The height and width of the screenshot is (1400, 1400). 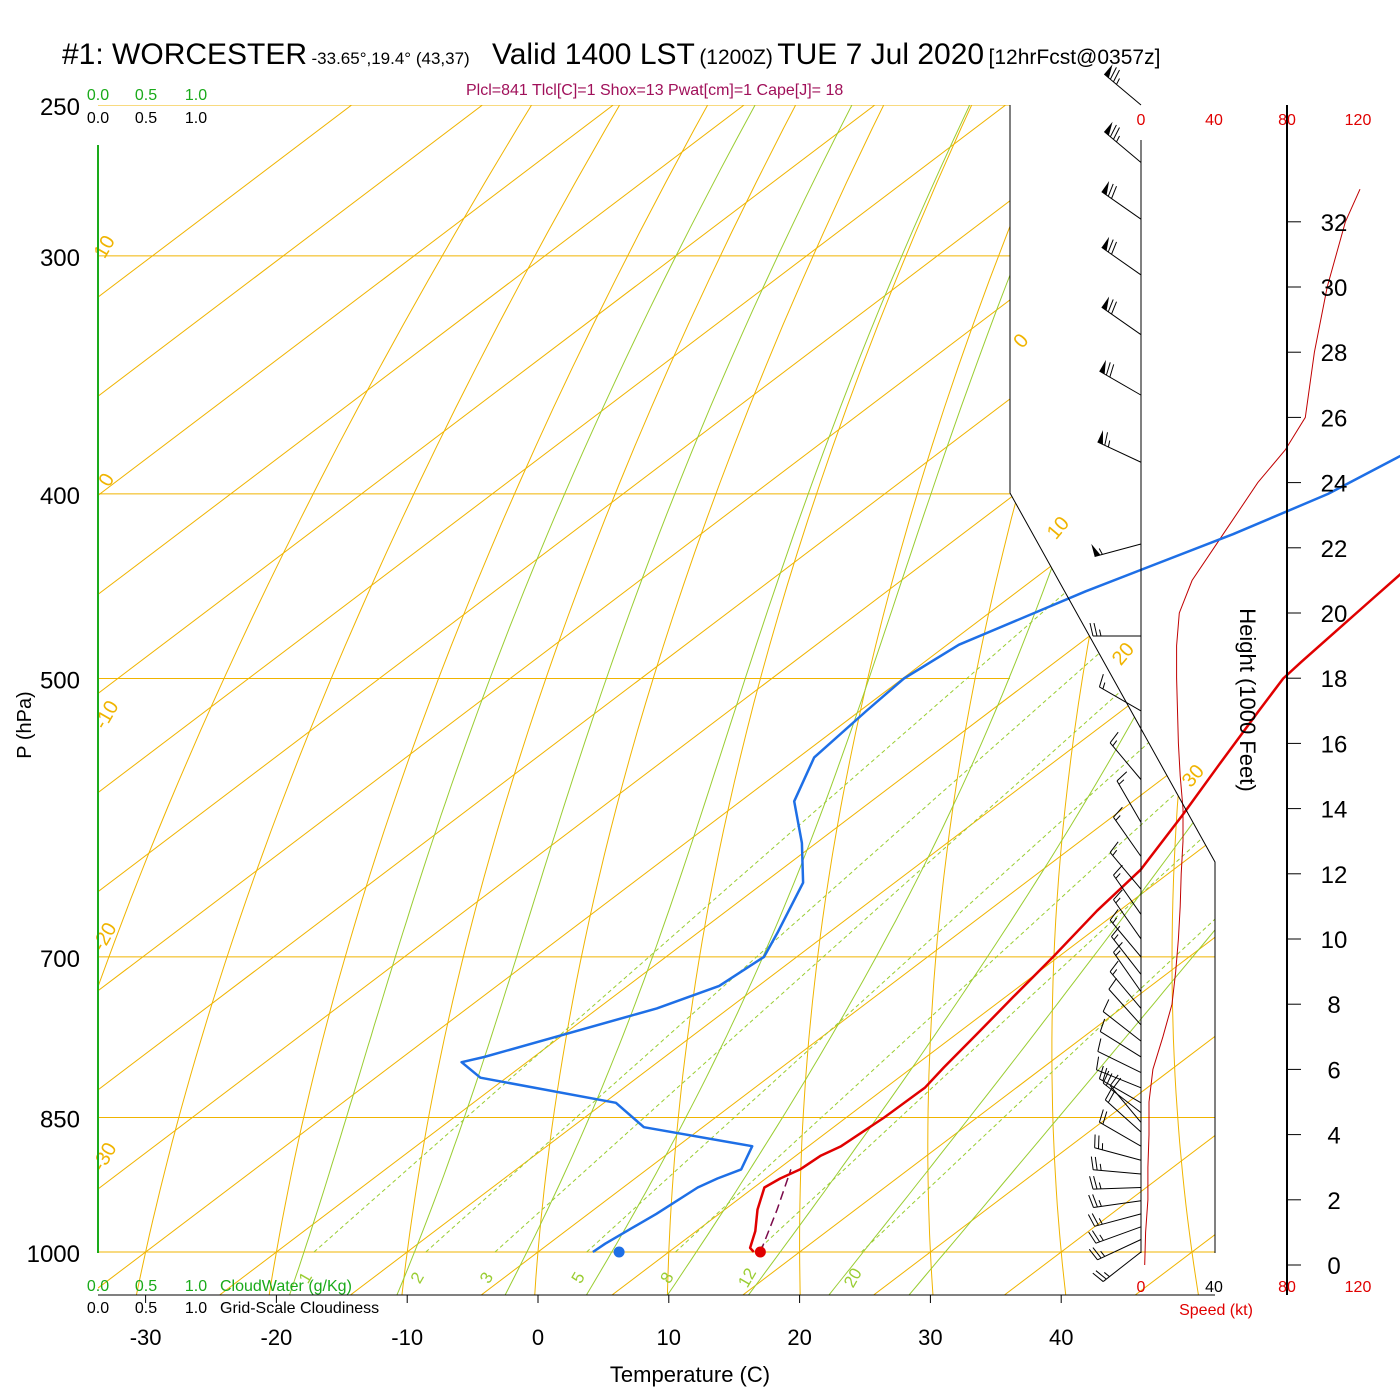 I want to click on speed-top-0: 0, so click(x=1141, y=120).